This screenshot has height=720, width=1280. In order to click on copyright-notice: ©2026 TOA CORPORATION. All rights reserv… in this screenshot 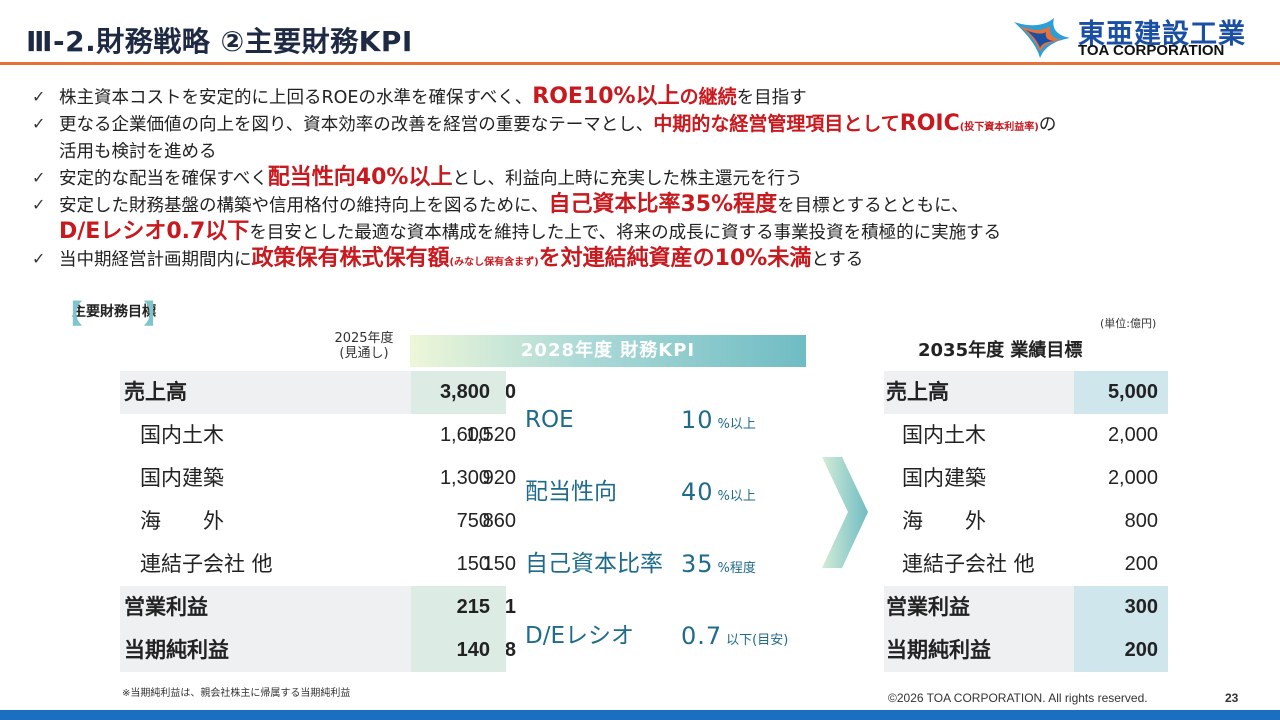, I will do `click(1018, 698)`.